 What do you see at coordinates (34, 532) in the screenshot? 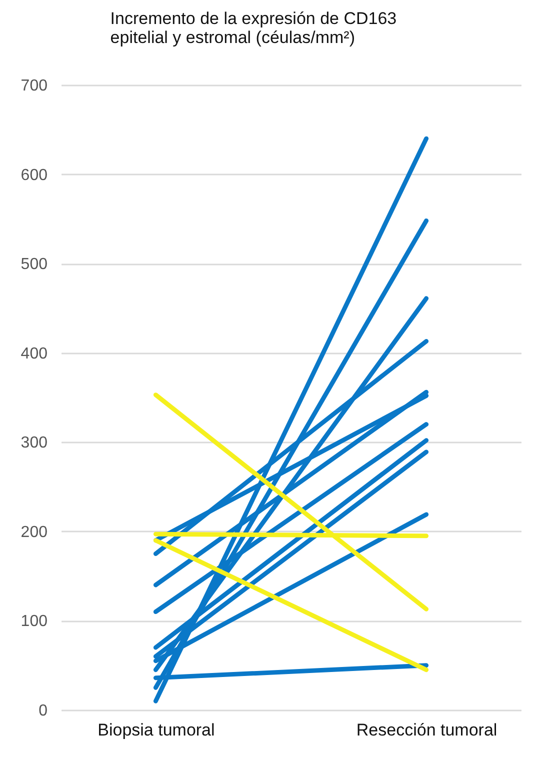
I see `y-tick-label: 200` at bounding box center [34, 532].